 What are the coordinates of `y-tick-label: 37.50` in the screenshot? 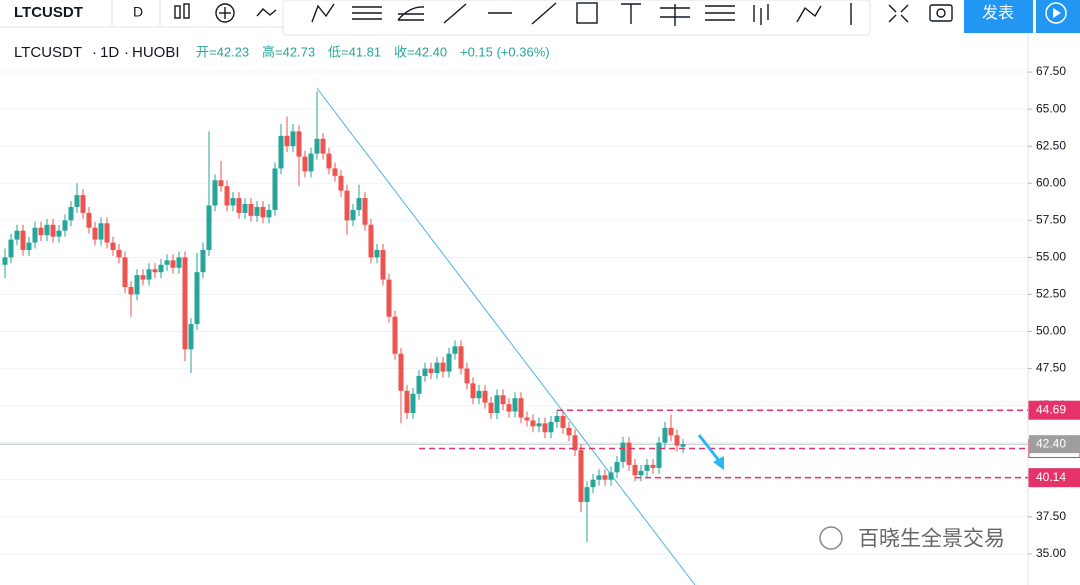 It's located at (1051, 516).